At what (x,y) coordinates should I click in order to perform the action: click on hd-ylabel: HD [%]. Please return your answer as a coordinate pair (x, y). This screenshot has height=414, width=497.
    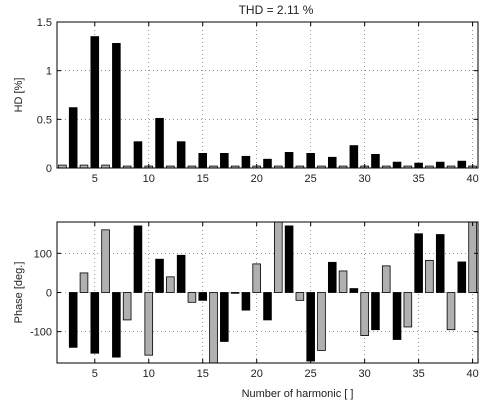
    Looking at the image, I should click on (19, 95).